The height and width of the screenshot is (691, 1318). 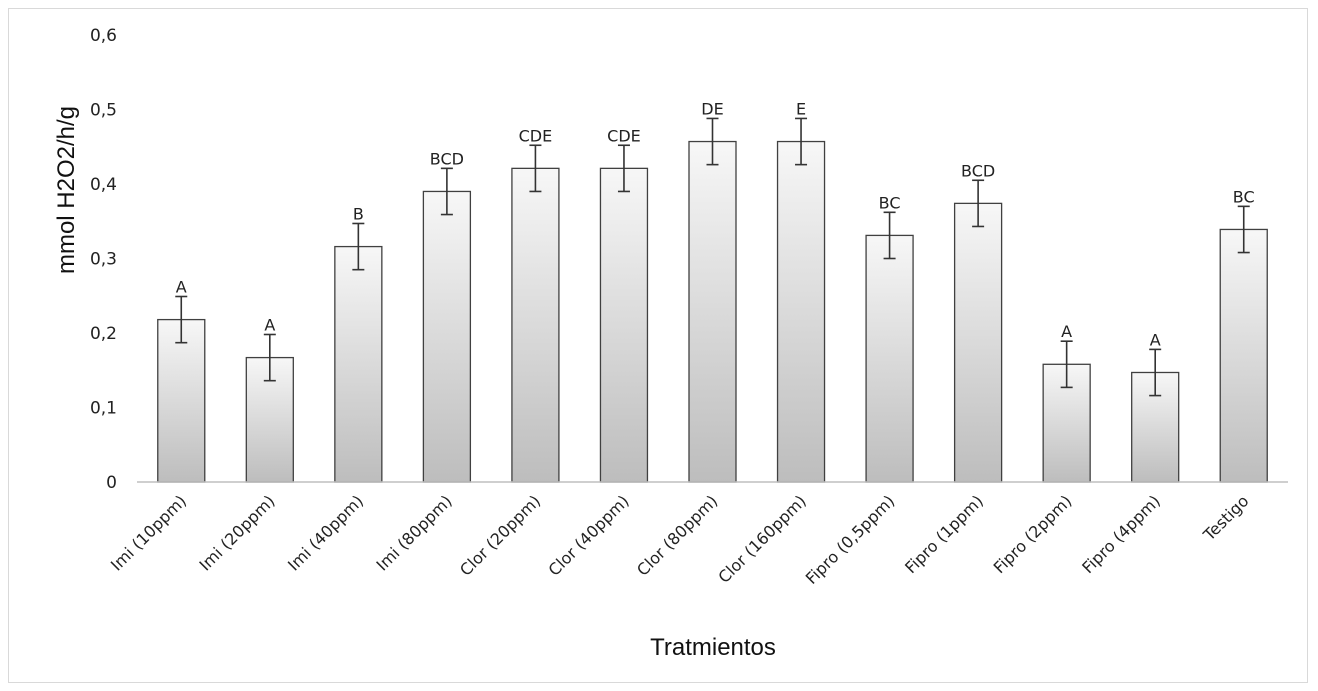 I want to click on y-tick-label: 0,2, so click(x=103, y=334).